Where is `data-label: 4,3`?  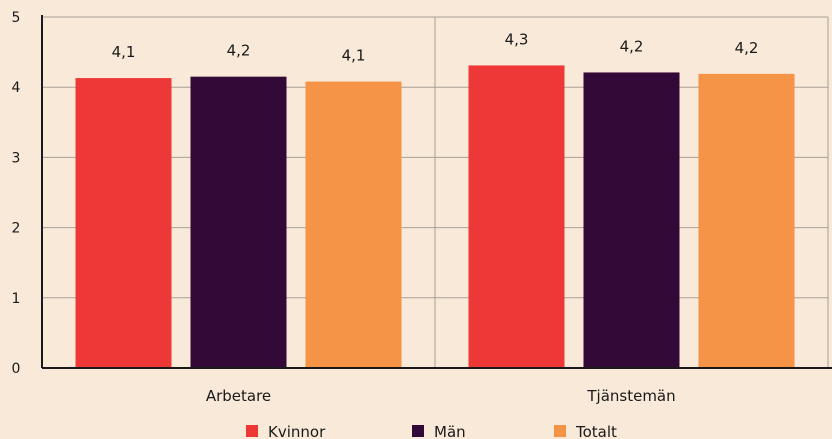 data-label: 4,3 is located at coordinates (517, 39).